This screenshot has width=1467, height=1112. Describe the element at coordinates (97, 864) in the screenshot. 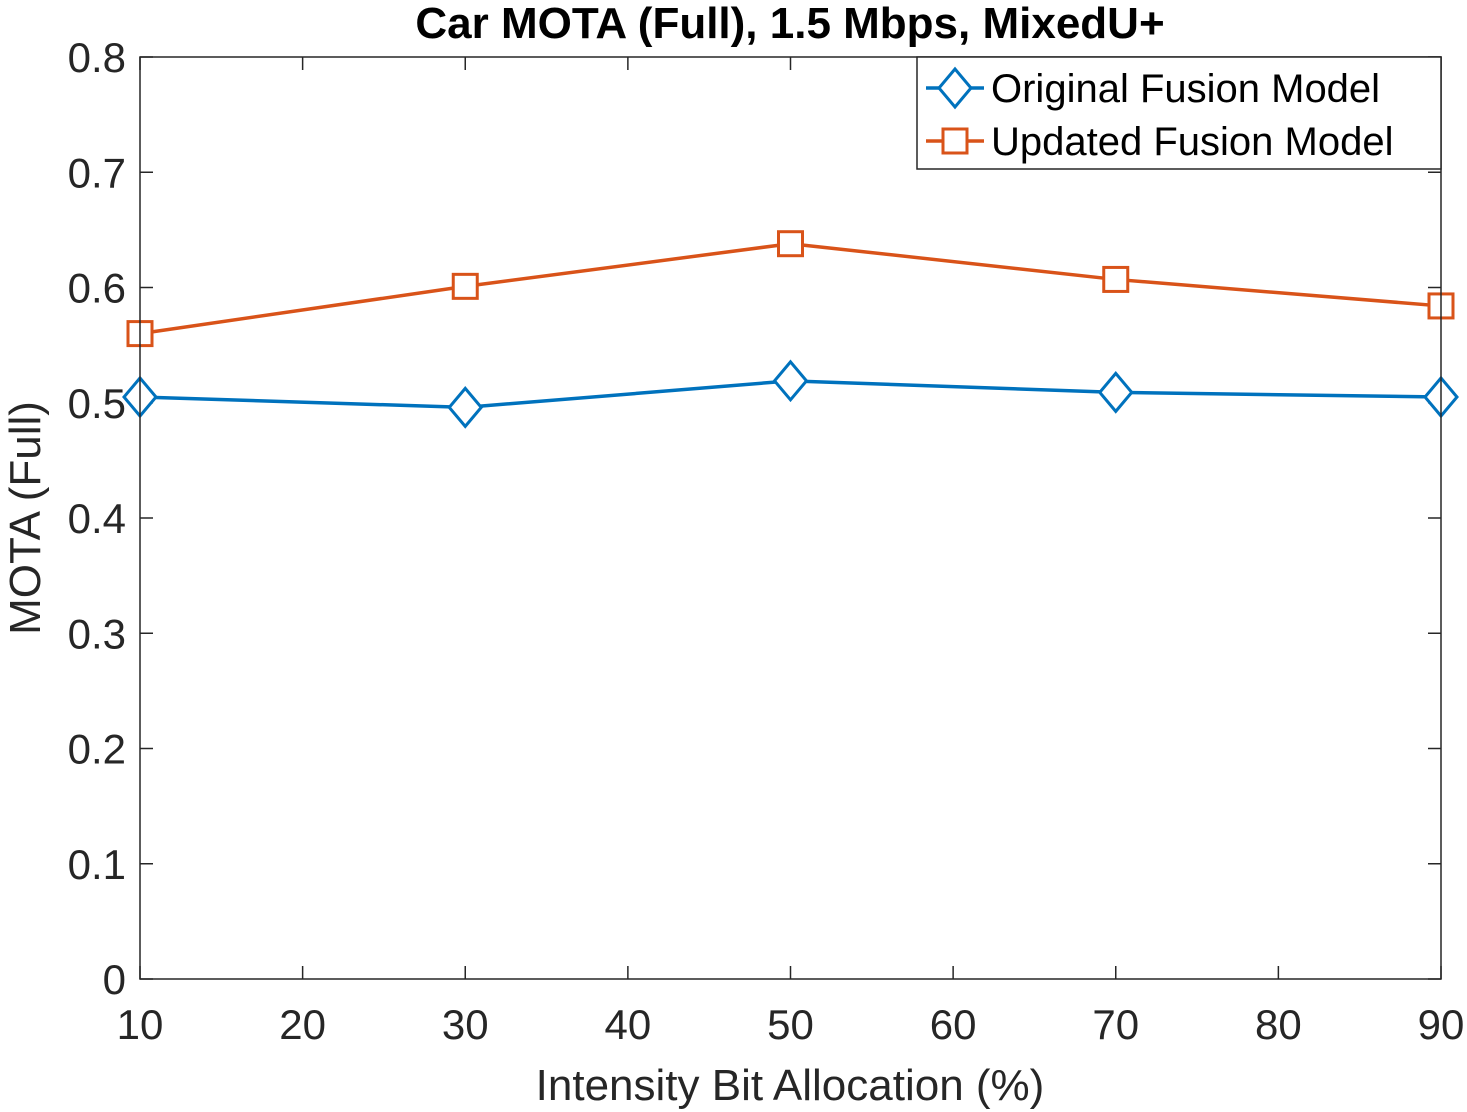

I see `y-tick-label: 0.1` at that location.